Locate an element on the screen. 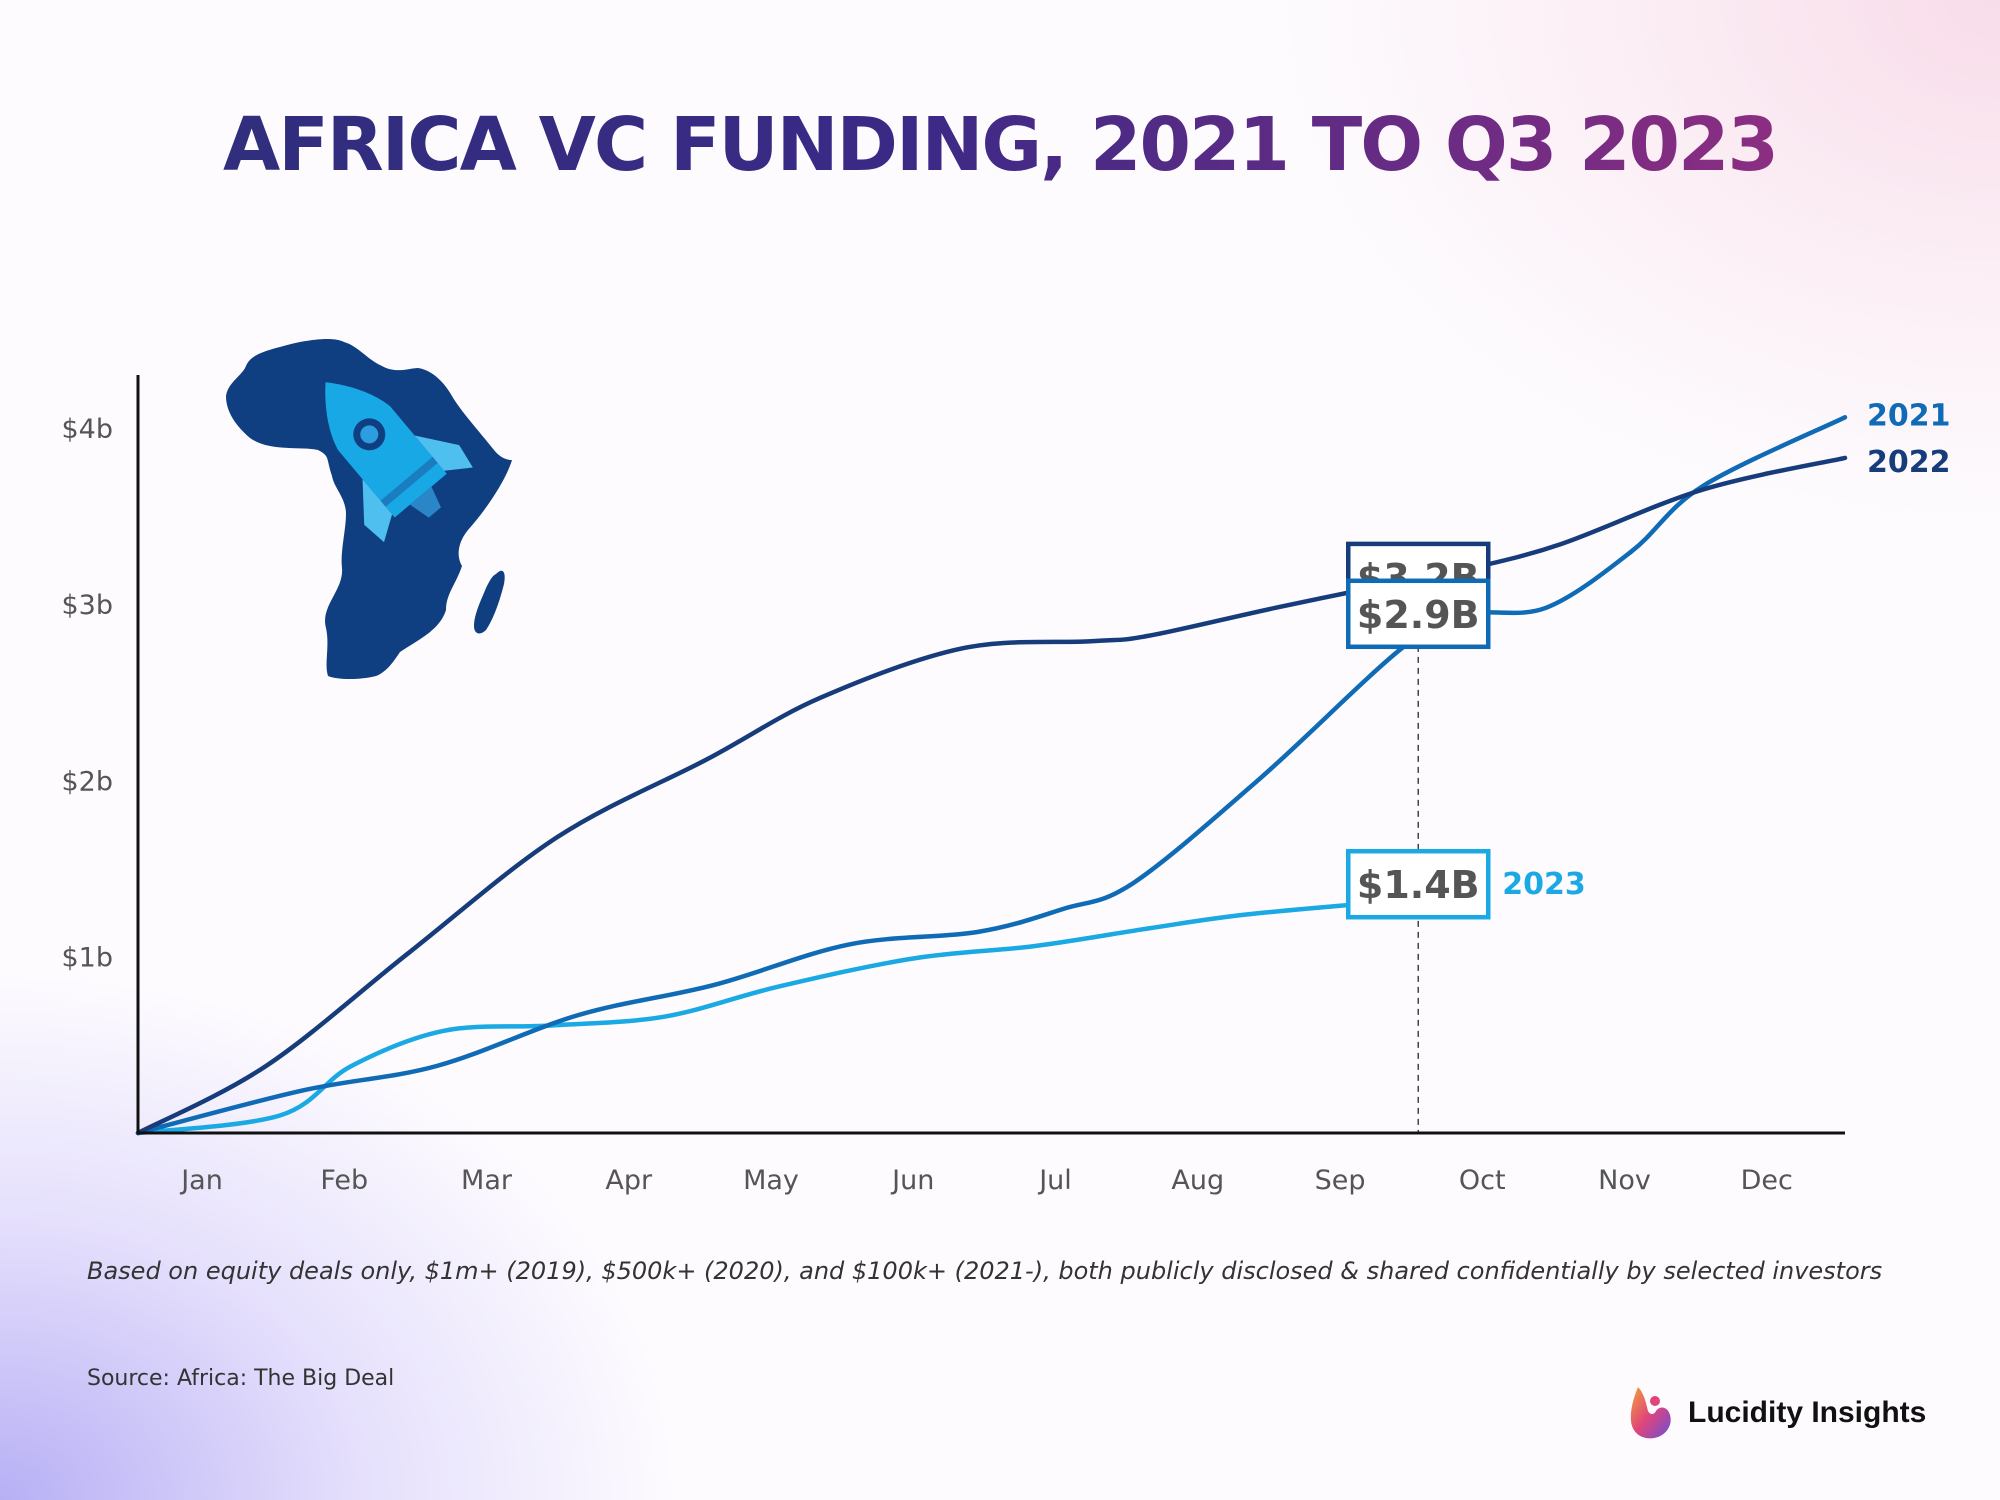 The image size is (2000, 1500). x-tick-label: Dec is located at coordinates (1767, 1180).